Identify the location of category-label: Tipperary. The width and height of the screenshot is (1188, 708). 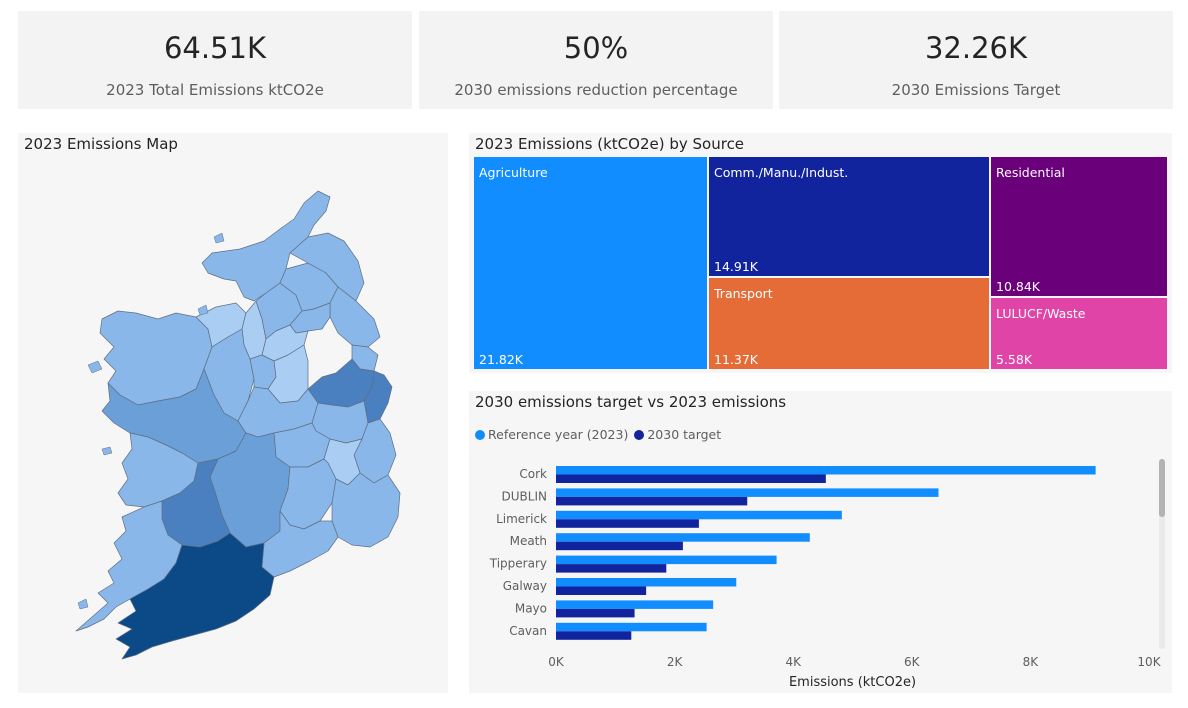
(518, 564).